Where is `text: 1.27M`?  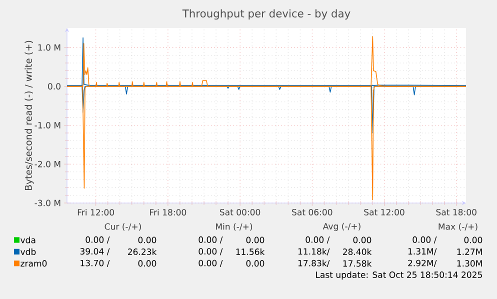
text: 1.27M is located at coordinates (469, 251).